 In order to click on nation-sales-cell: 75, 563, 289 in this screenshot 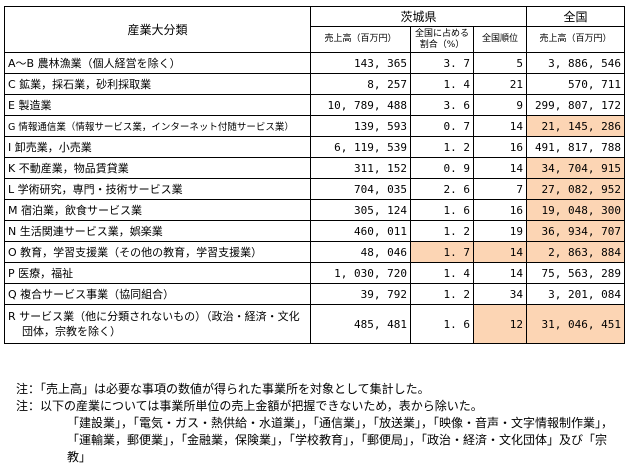, I will do `click(576, 273)`.